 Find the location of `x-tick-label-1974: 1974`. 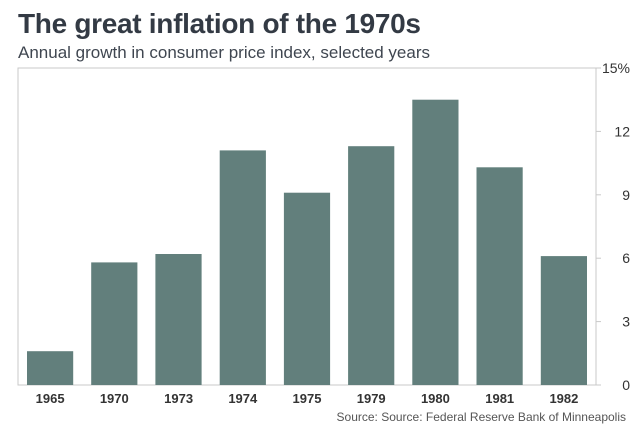

x-tick-label-1974: 1974 is located at coordinates (243, 398).